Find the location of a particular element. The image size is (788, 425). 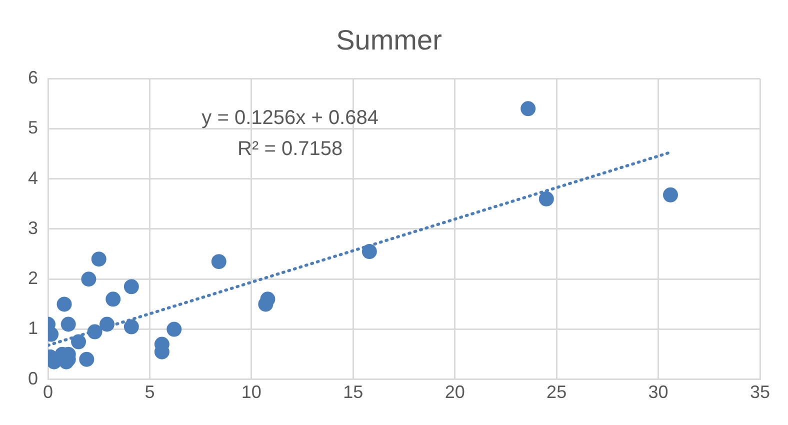

x-tick-label: 30 is located at coordinates (658, 392).